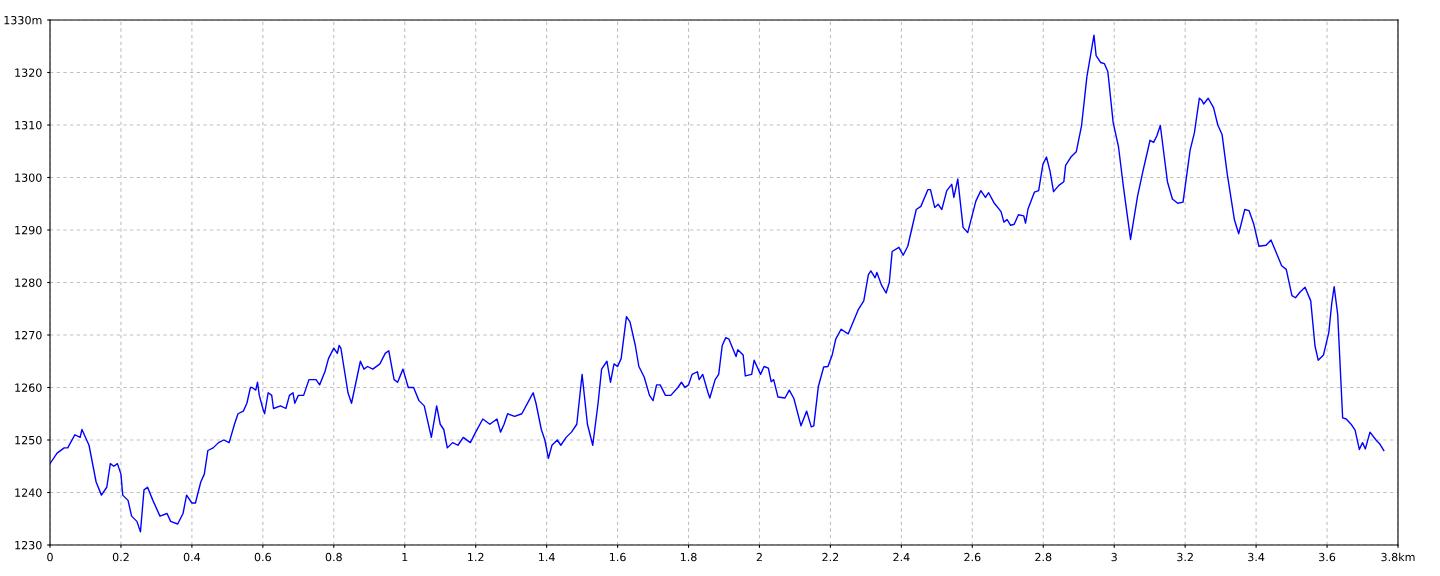 The width and height of the screenshot is (1440, 576). Describe the element at coordinates (28, 72) in the screenshot. I see `y-tick-label: 1320` at that location.